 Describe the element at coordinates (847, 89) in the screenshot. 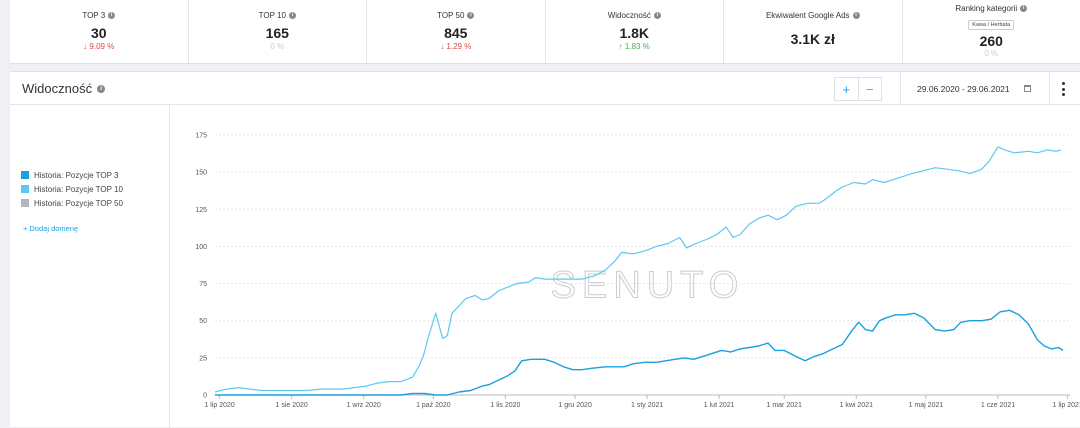

I see `zoom-in-button: +` at that location.